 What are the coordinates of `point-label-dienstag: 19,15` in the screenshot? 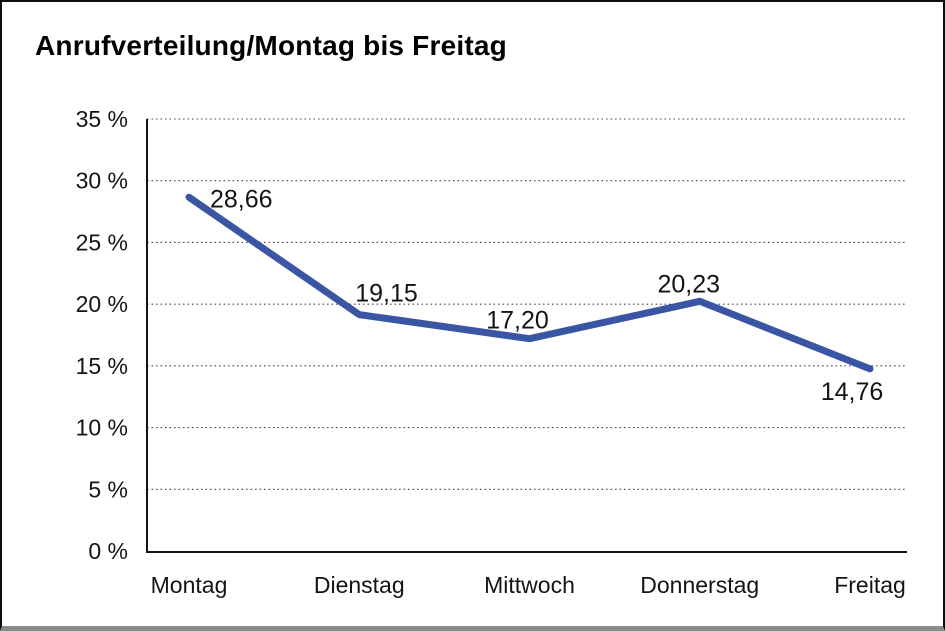 It's located at (386, 294).